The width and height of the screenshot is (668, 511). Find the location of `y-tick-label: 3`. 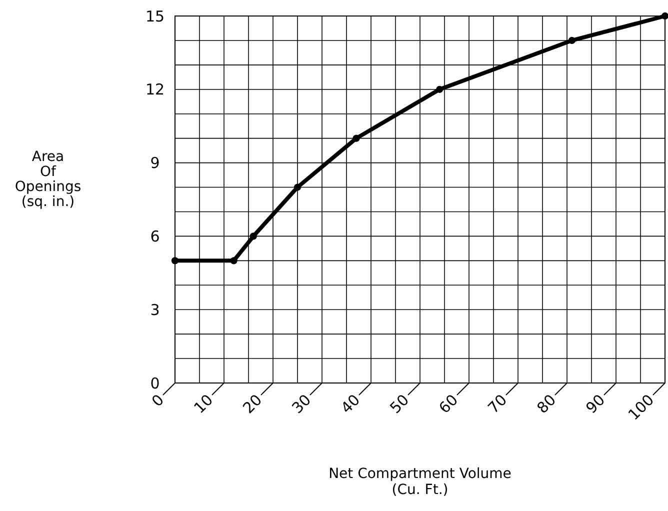

y-tick-label: 3 is located at coordinates (155, 309).